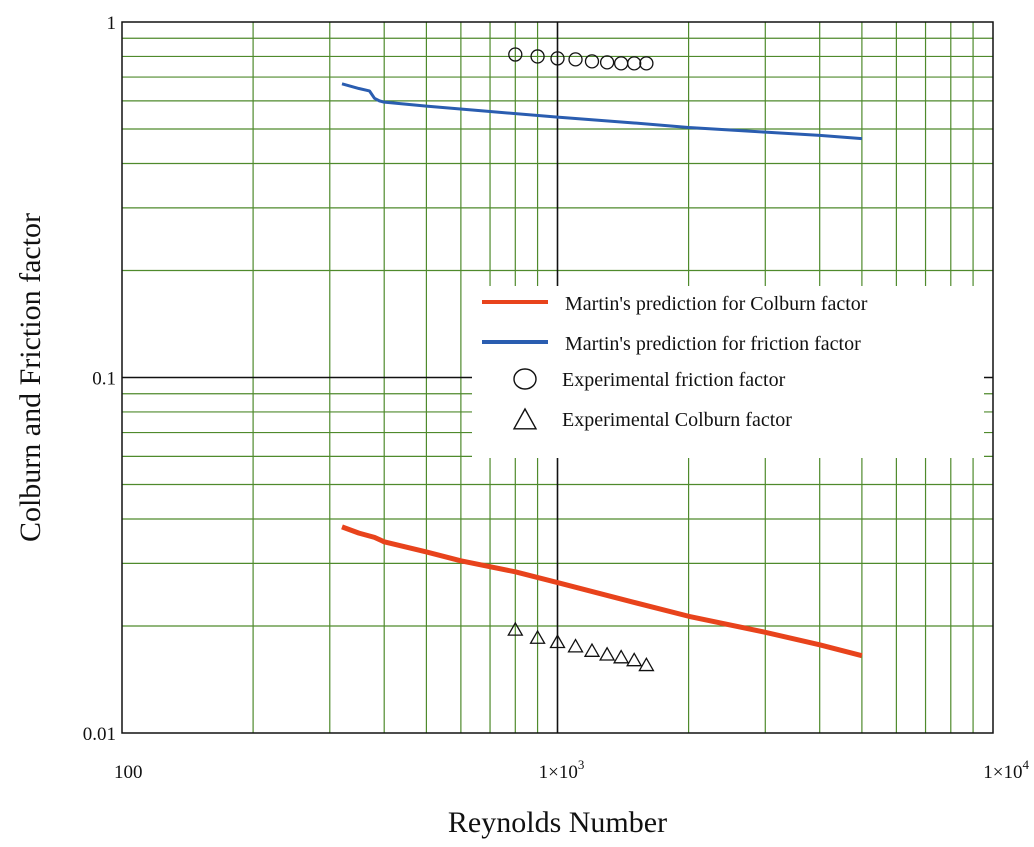 This screenshot has width=1034, height=847. Describe the element at coordinates (525, 418) in the screenshot. I see `legend-swatch-experimental-colburn-factor` at that location.